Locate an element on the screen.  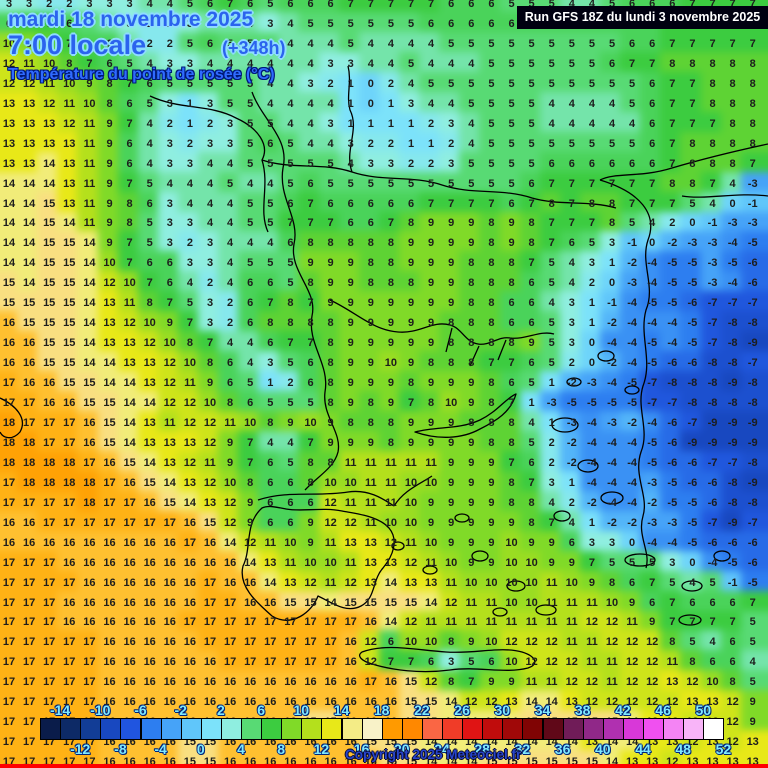
forecast-offset-label: (+348h) is located at coordinates (254, 48).